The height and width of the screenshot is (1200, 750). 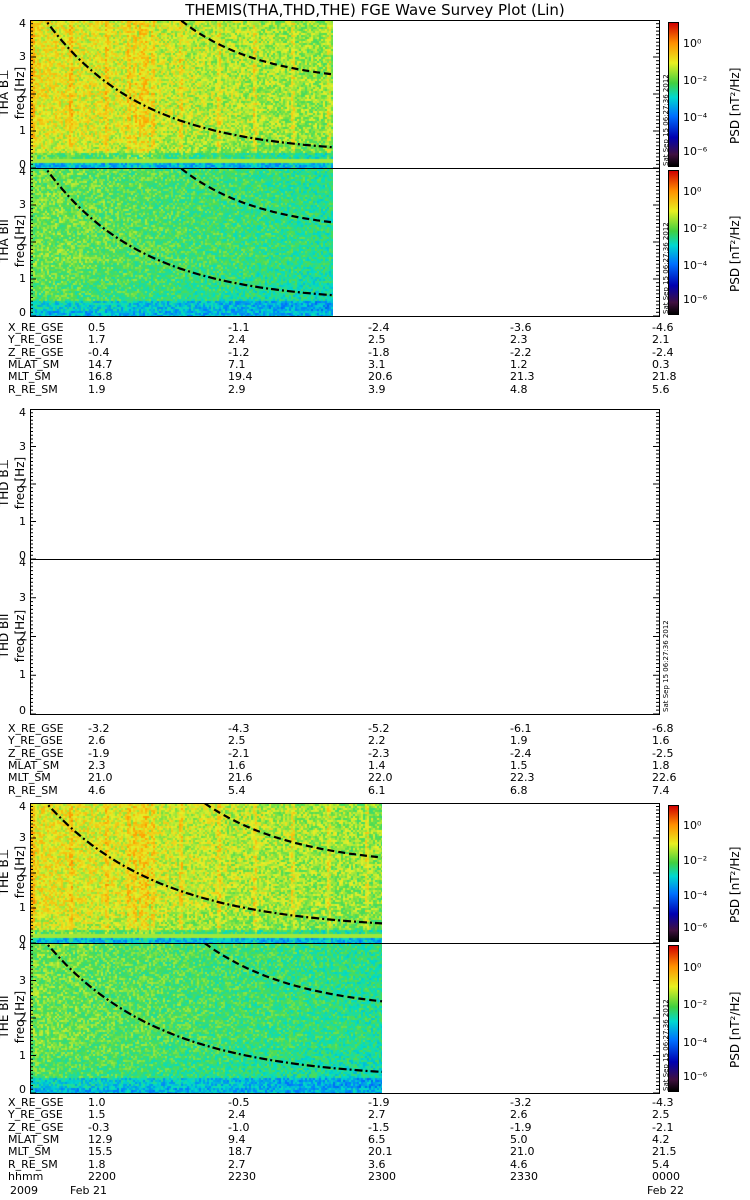 What do you see at coordinates (100, 1139) in the screenshot?
I see `ephem-value: 12.9` at bounding box center [100, 1139].